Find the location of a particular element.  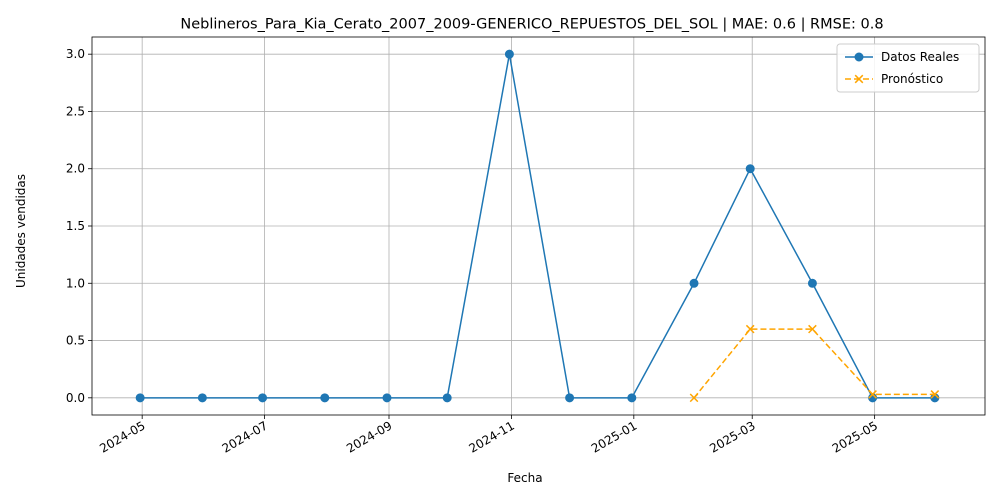

legend-box is located at coordinates (908, 68).